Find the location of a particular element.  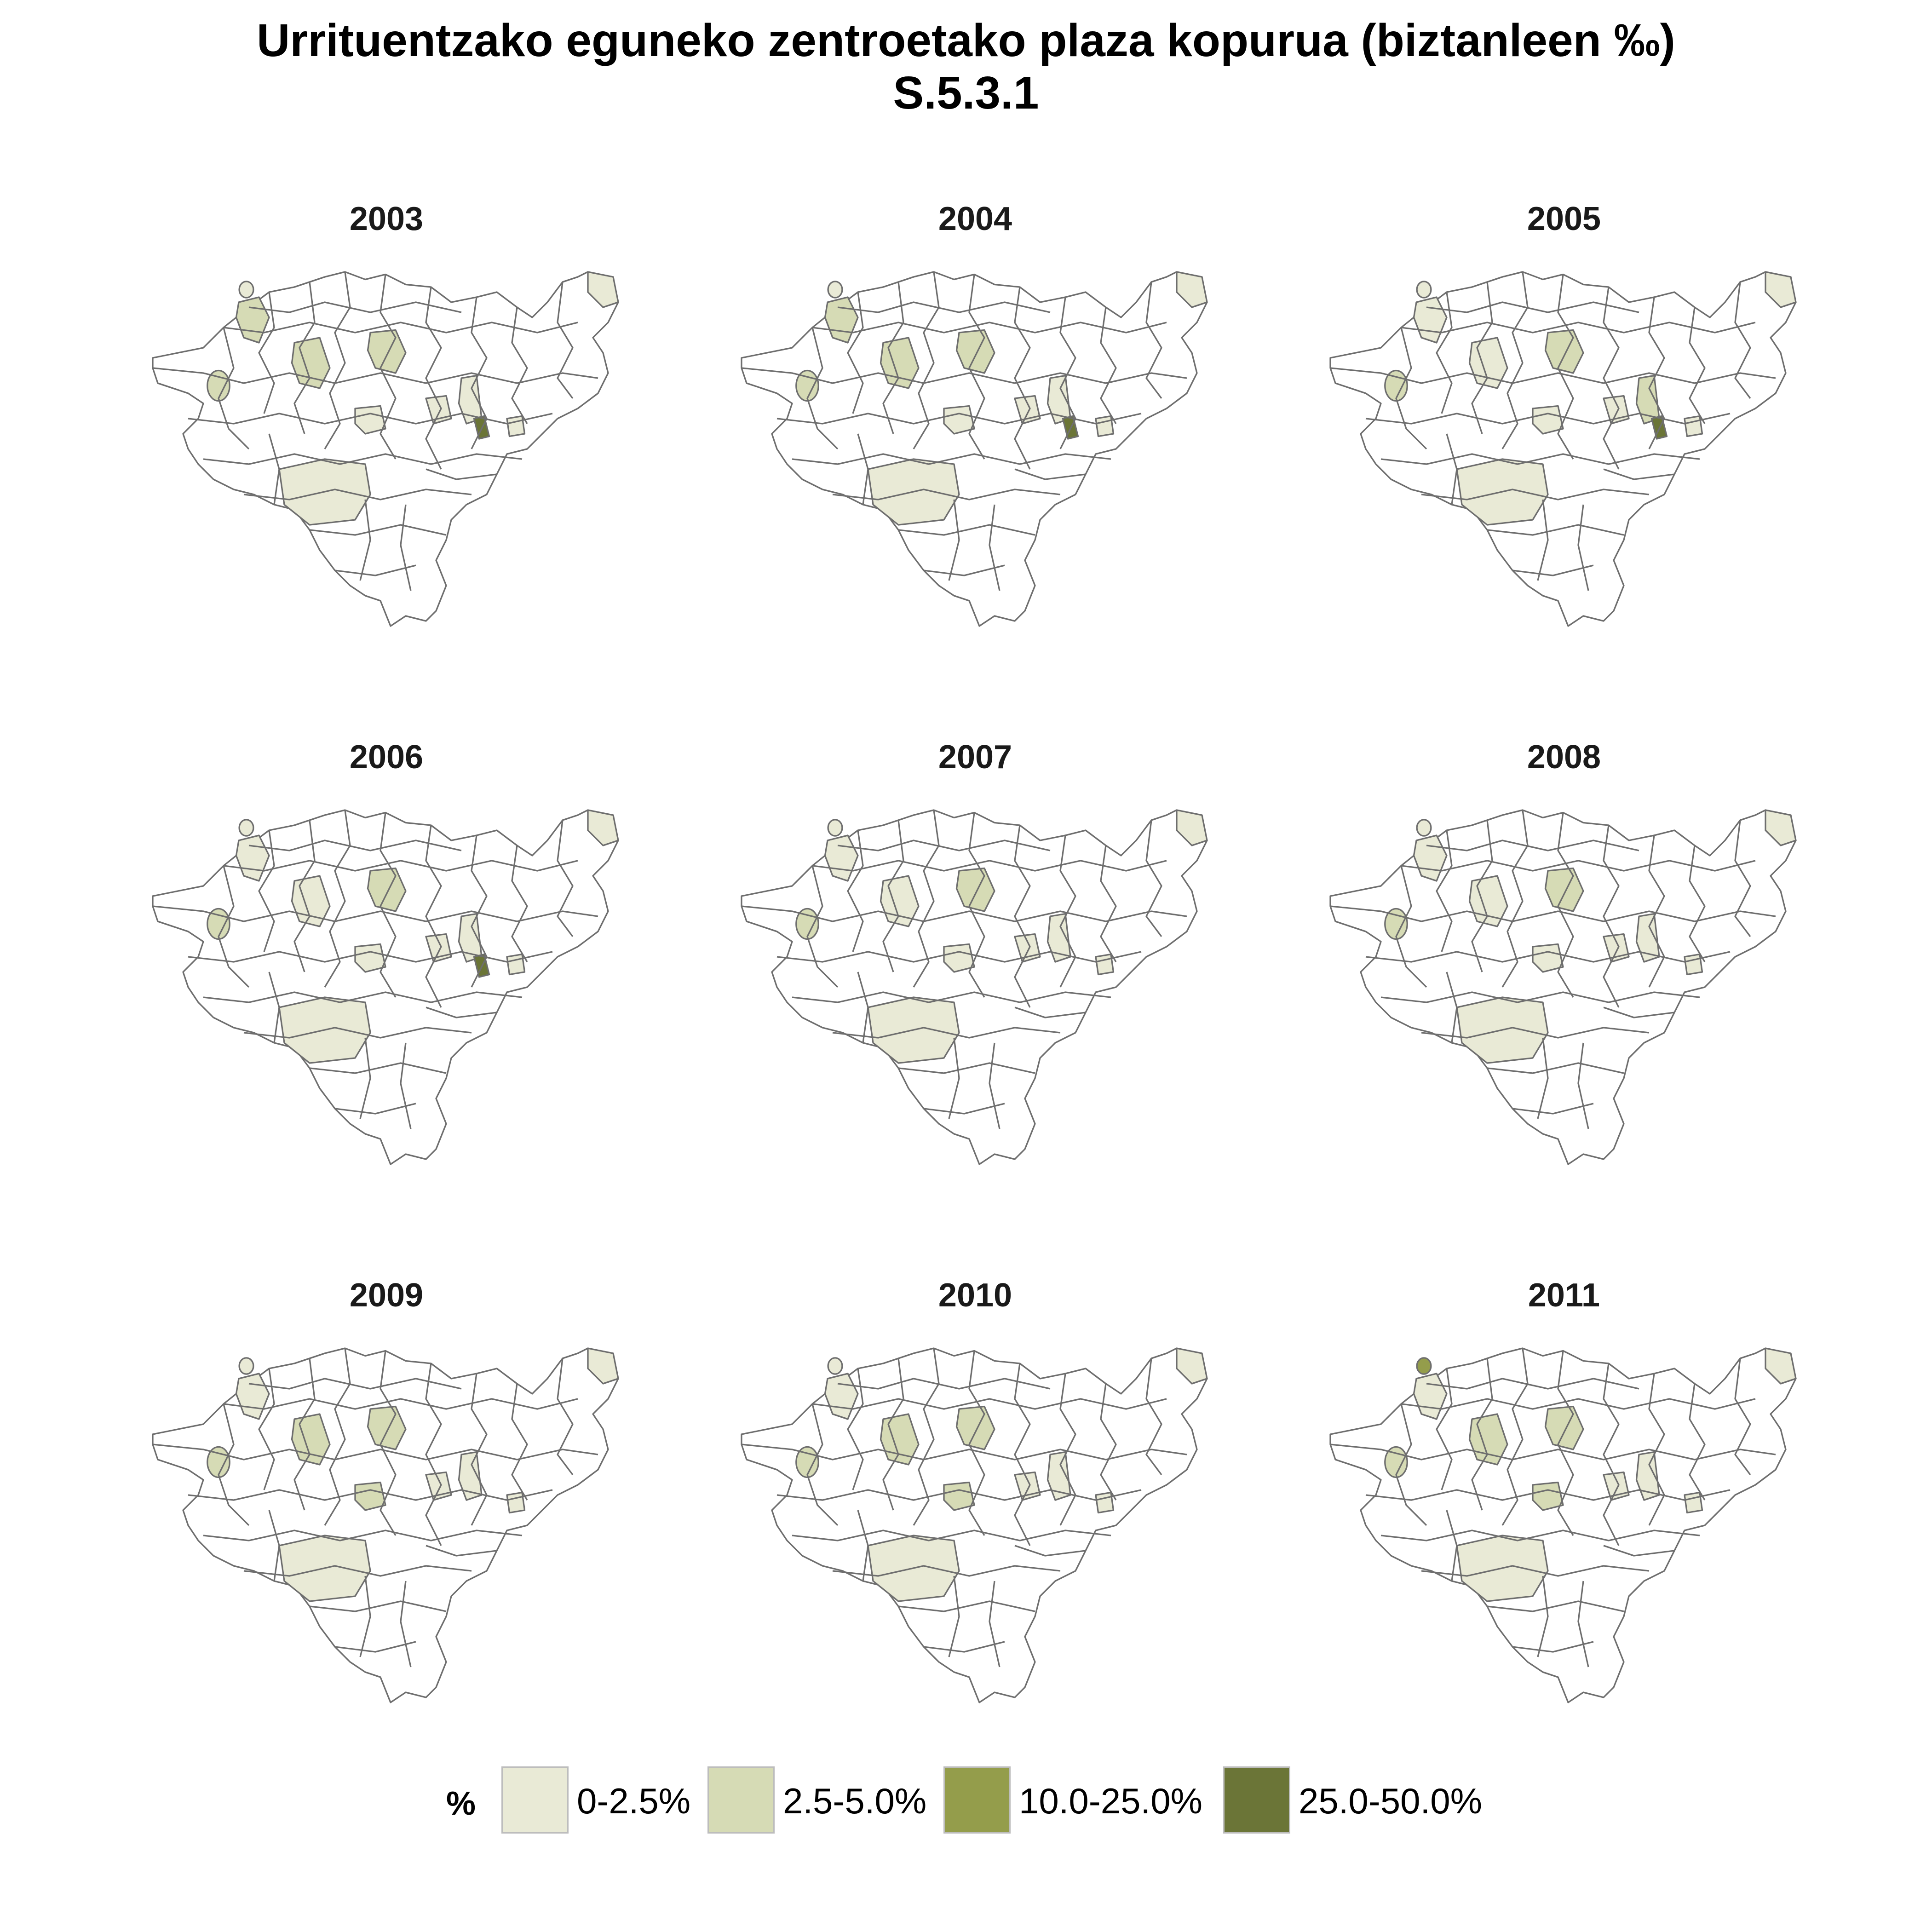

legend-label-2: 10.0-25.0% is located at coordinates (1110, 1801).